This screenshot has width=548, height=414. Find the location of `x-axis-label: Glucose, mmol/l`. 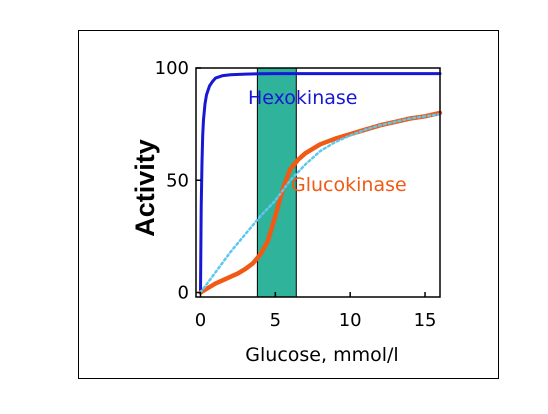

x-axis-label: Glucose, mmol/l is located at coordinates (321, 355).